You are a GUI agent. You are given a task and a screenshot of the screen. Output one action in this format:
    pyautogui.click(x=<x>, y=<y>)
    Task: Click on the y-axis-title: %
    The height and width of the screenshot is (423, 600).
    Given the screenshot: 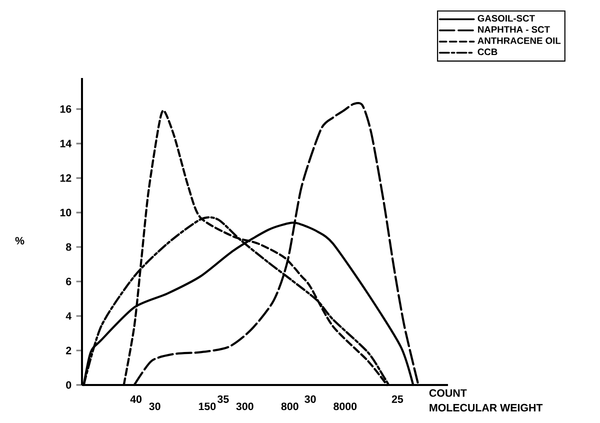 What is the action you would take?
    pyautogui.click(x=19, y=240)
    